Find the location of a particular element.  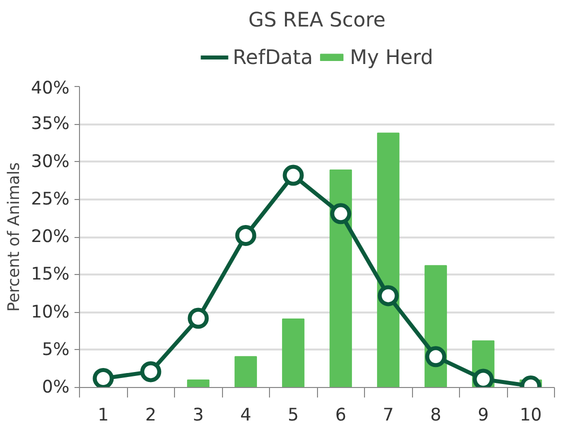

x-tick-label: 4 is located at coordinates (246, 416).